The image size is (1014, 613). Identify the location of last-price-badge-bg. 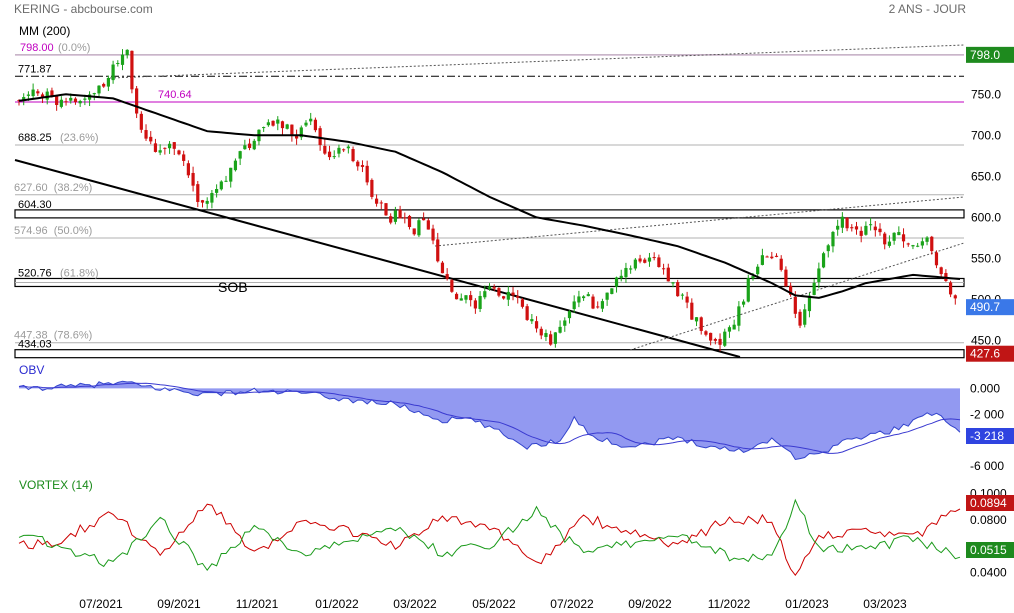
(990, 307).